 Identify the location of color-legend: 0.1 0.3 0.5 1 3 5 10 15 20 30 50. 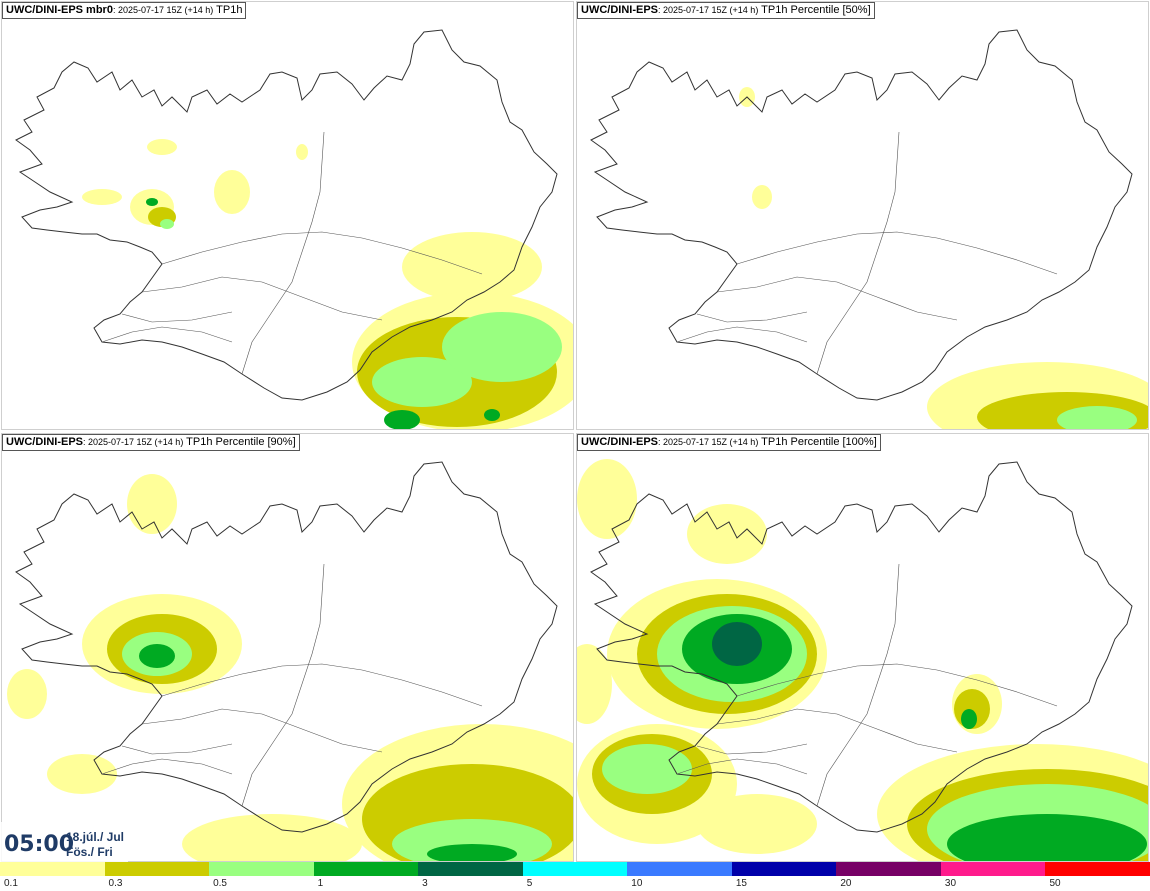
(575, 876).